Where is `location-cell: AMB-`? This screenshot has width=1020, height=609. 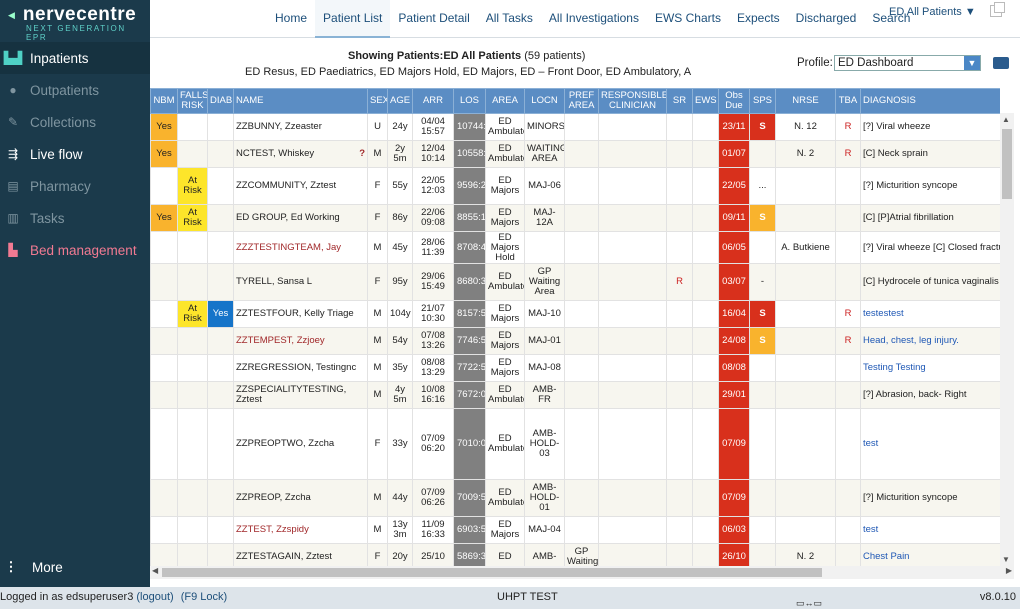
location-cell: AMB- is located at coordinates (544, 554).